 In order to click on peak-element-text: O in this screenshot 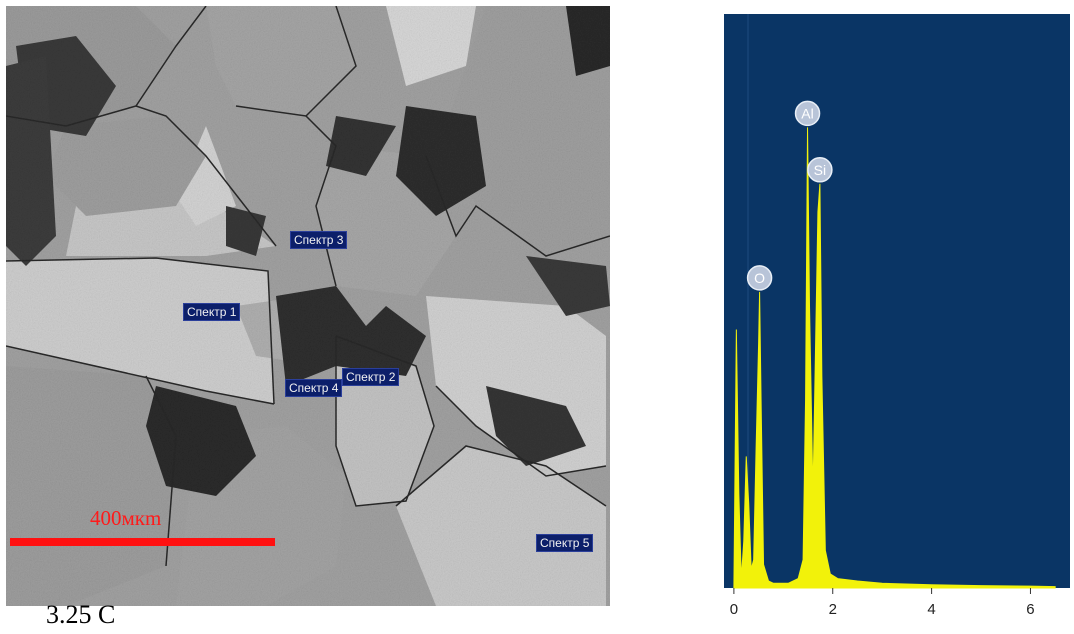, I will do `click(759, 278)`.